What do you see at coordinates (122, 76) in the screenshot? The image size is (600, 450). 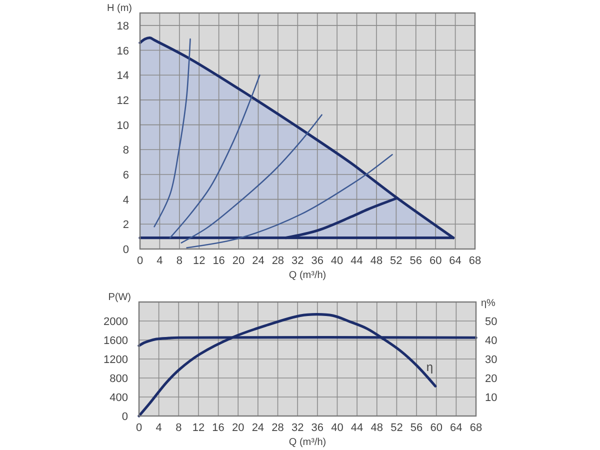 I see `y-tick-label: 14` at bounding box center [122, 76].